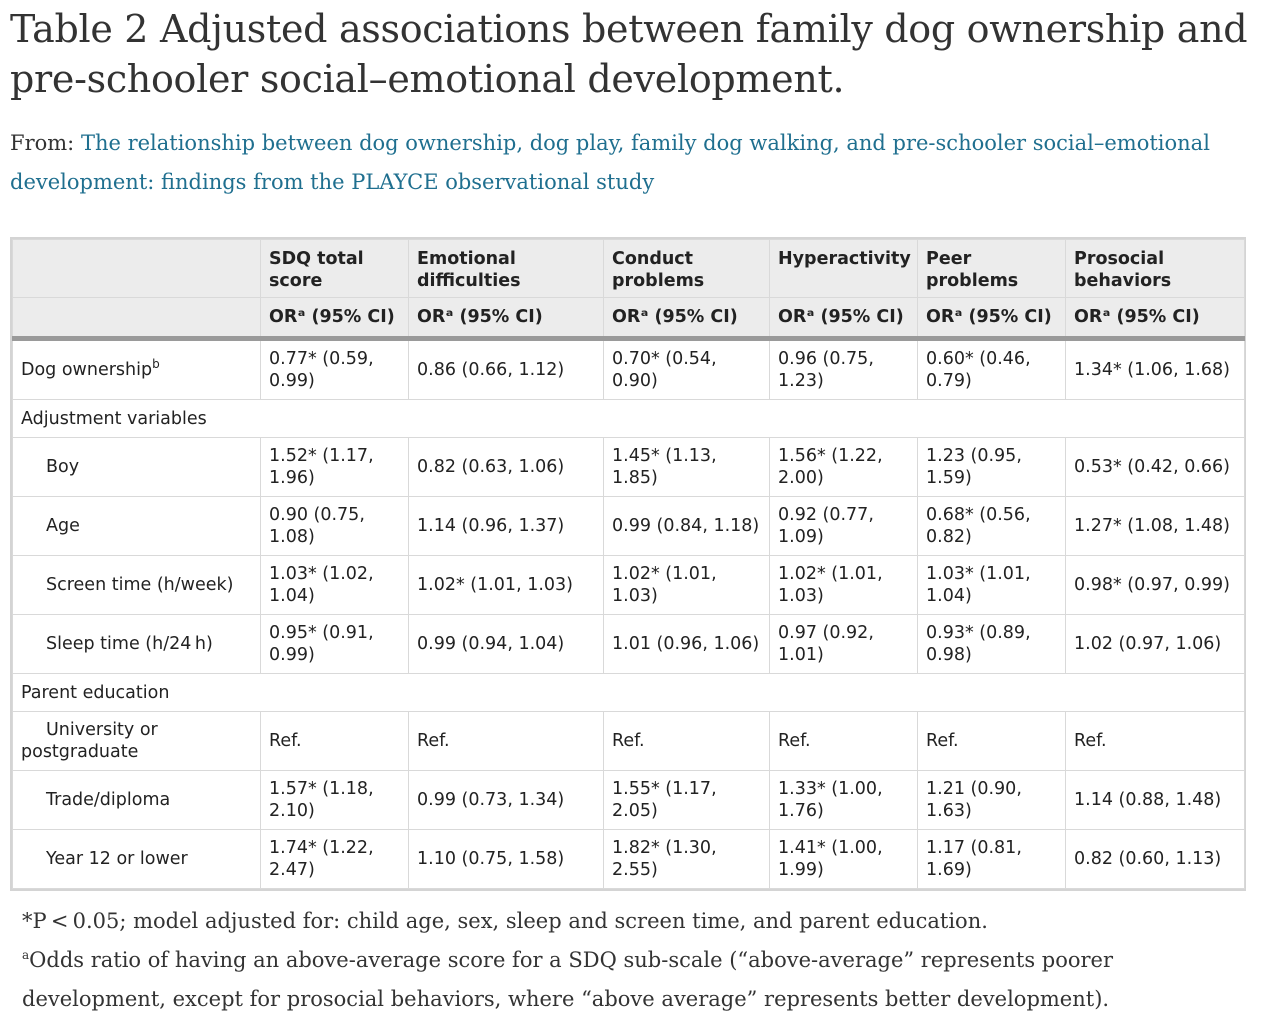  What do you see at coordinates (991, 467) in the screenshot?
I see `table-cell: 1.23 (0.95, 1.59)` at bounding box center [991, 467].